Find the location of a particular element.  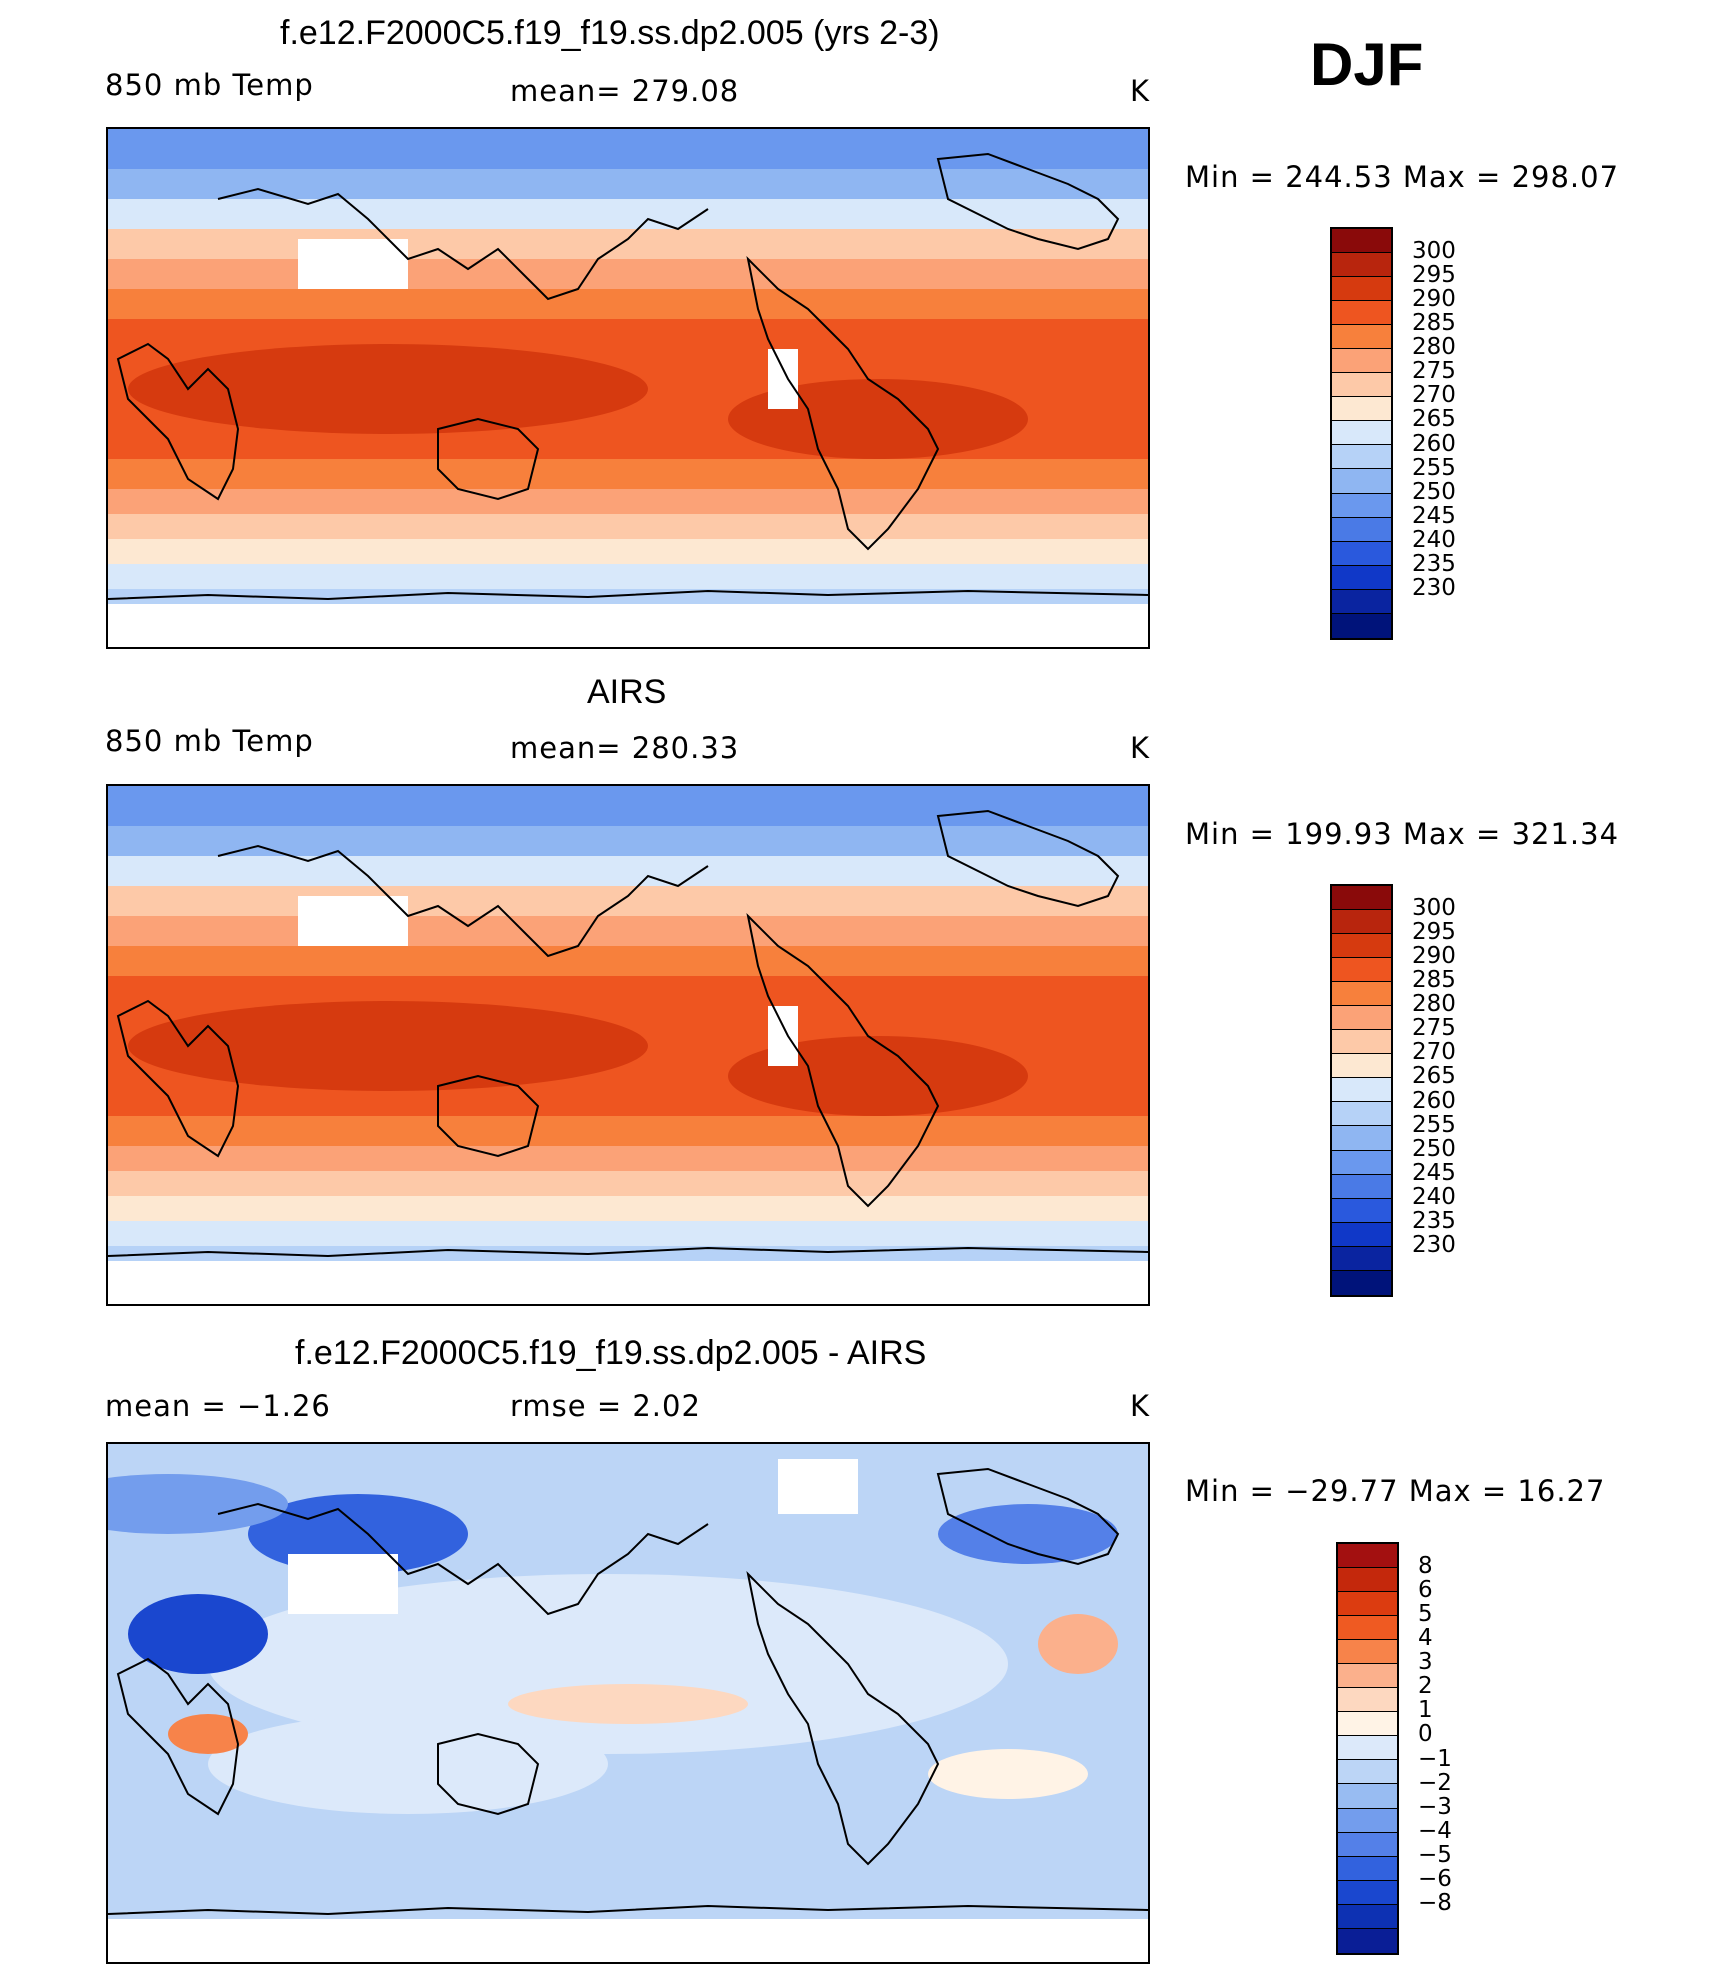

colorbar-label: 230 is located at coordinates (1434, 1244).